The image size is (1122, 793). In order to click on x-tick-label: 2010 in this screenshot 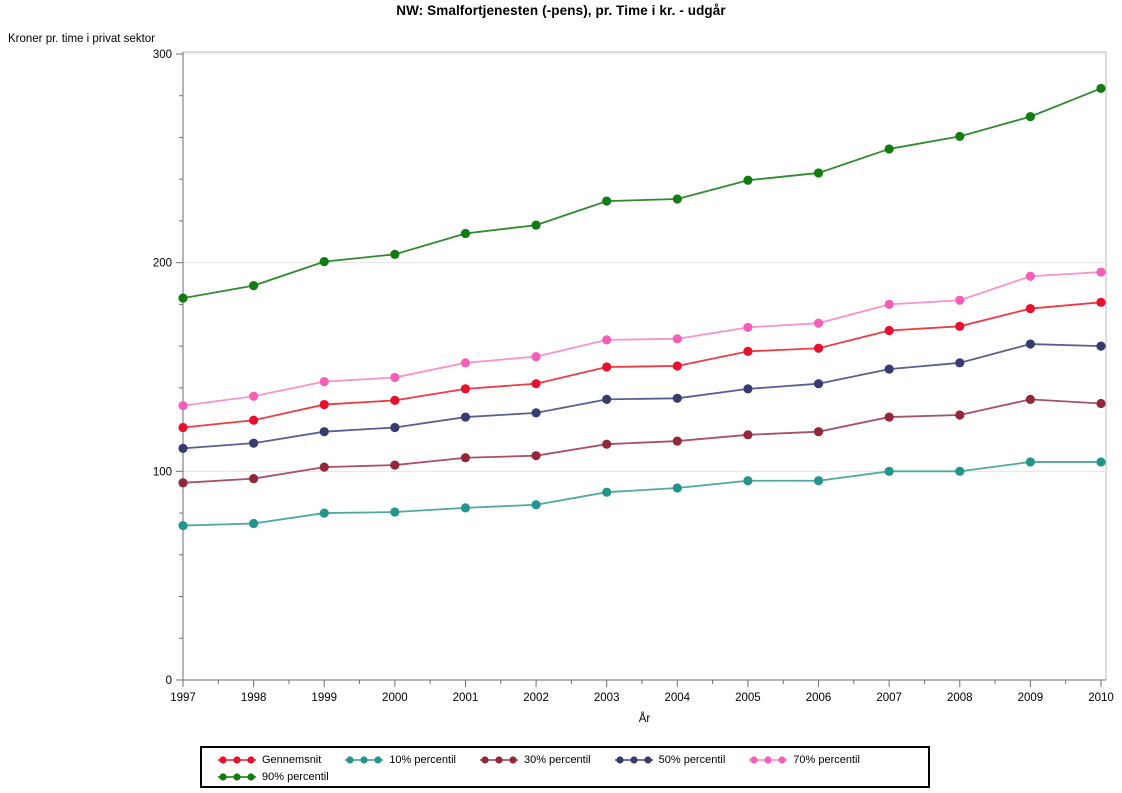, I will do `click(1101, 698)`.